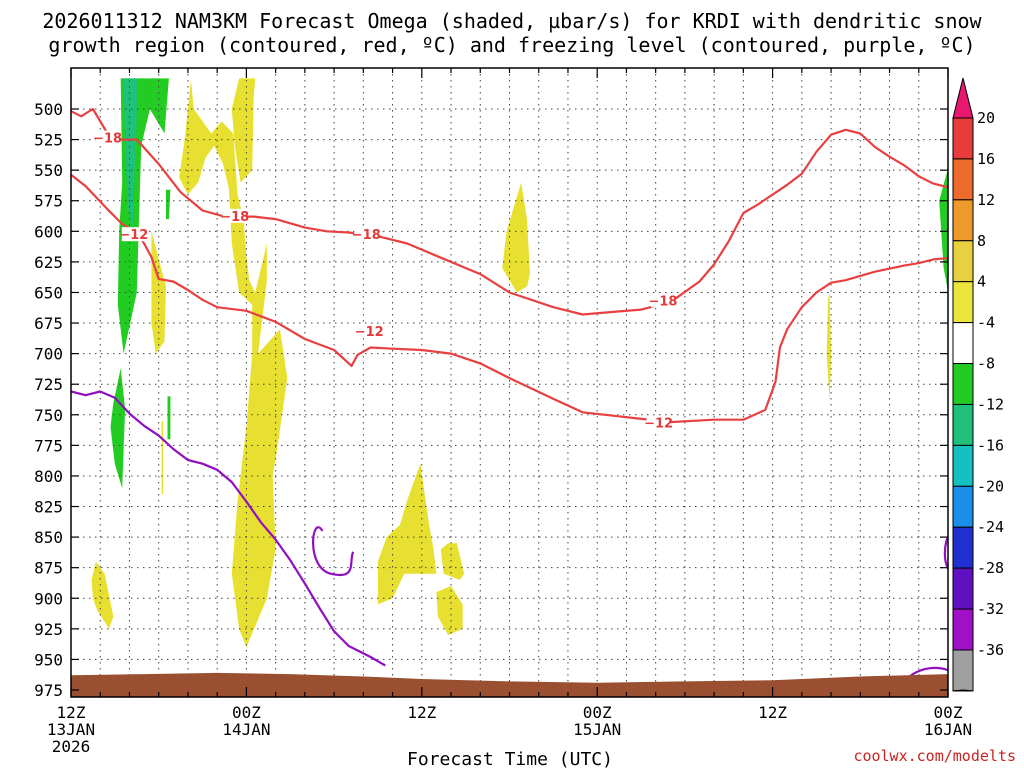  I want to click on freezing-level-edge, so click(945, 552).